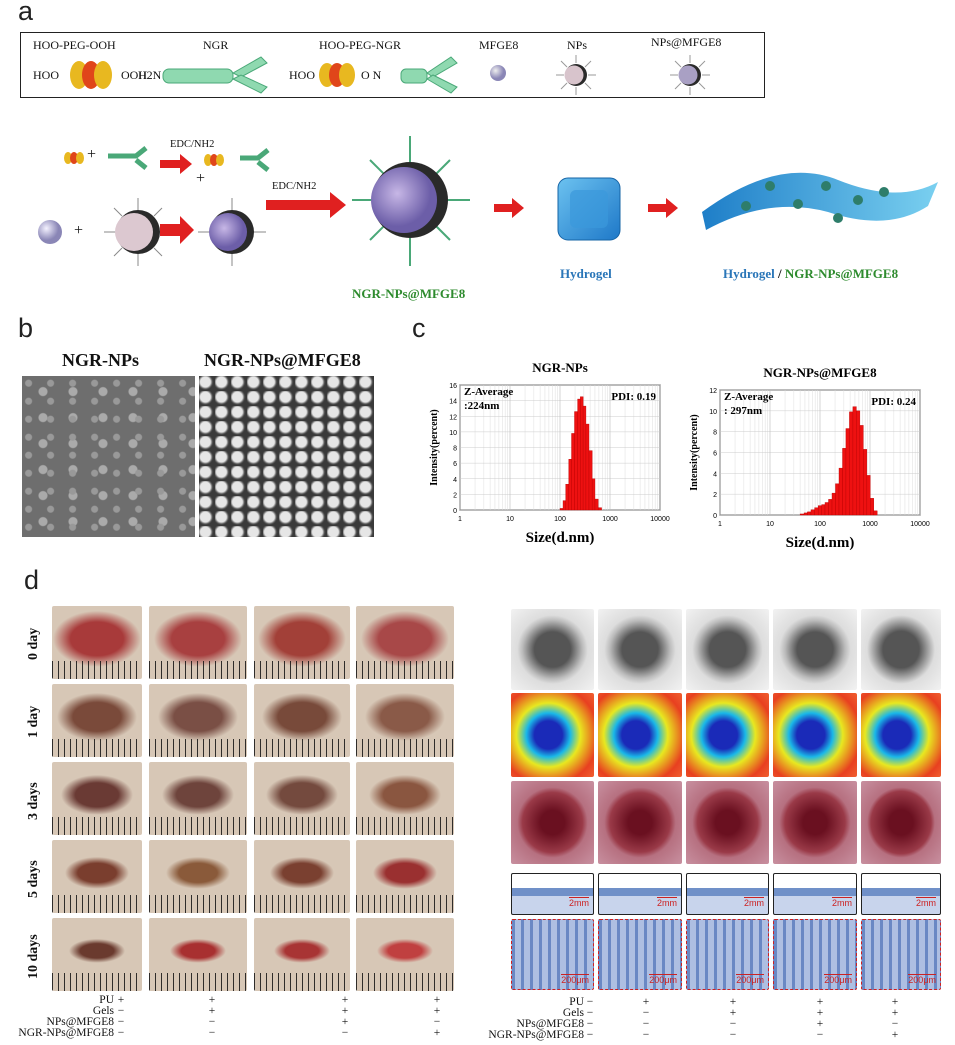  I want to click on peg-ngr-peptide-icon, so click(429, 75).